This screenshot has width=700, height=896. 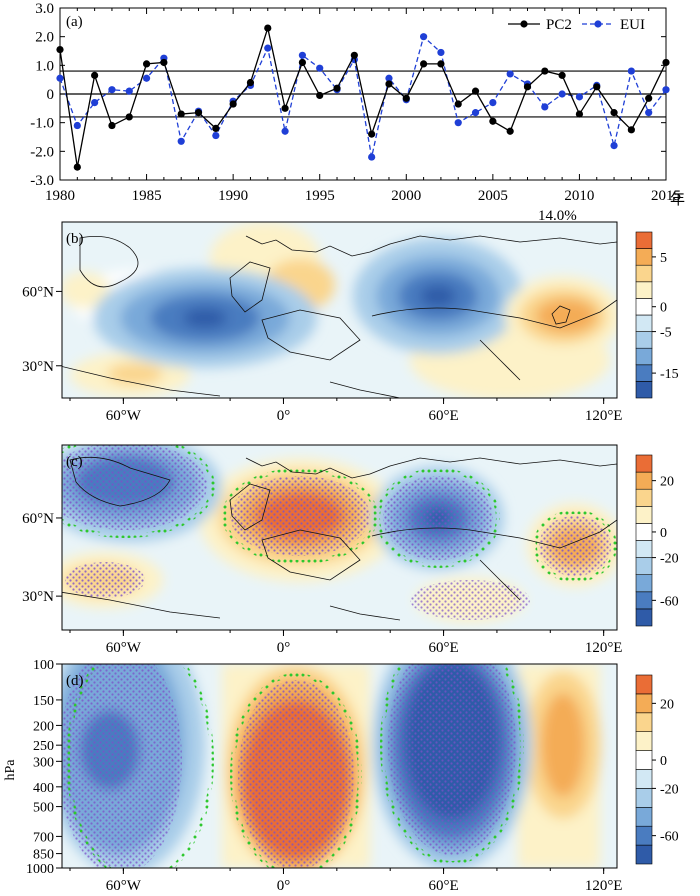 What do you see at coordinates (524, 24) in the screenshot?
I see `legend-pc2-marker` at bounding box center [524, 24].